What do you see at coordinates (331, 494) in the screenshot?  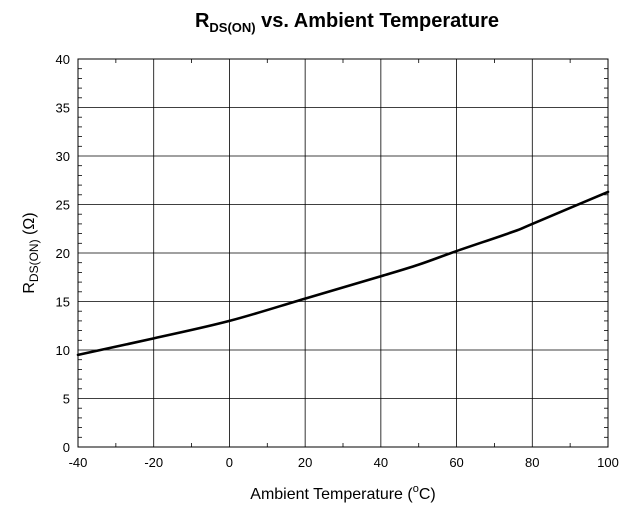 I see `x-axis-label-pre: Ambient Temperature (` at bounding box center [331, 494].